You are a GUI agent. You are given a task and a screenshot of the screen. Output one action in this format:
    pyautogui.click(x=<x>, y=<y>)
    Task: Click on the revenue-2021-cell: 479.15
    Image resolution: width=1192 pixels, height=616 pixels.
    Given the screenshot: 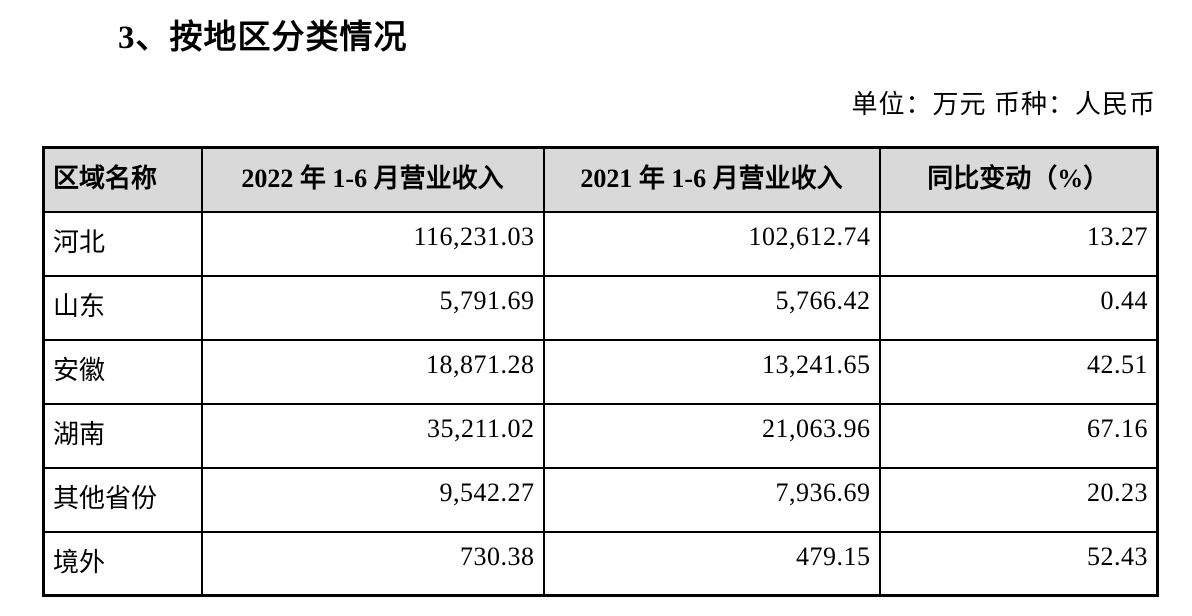 What is the action you would take?
    pyautogui.click(x=711, y=563)
    